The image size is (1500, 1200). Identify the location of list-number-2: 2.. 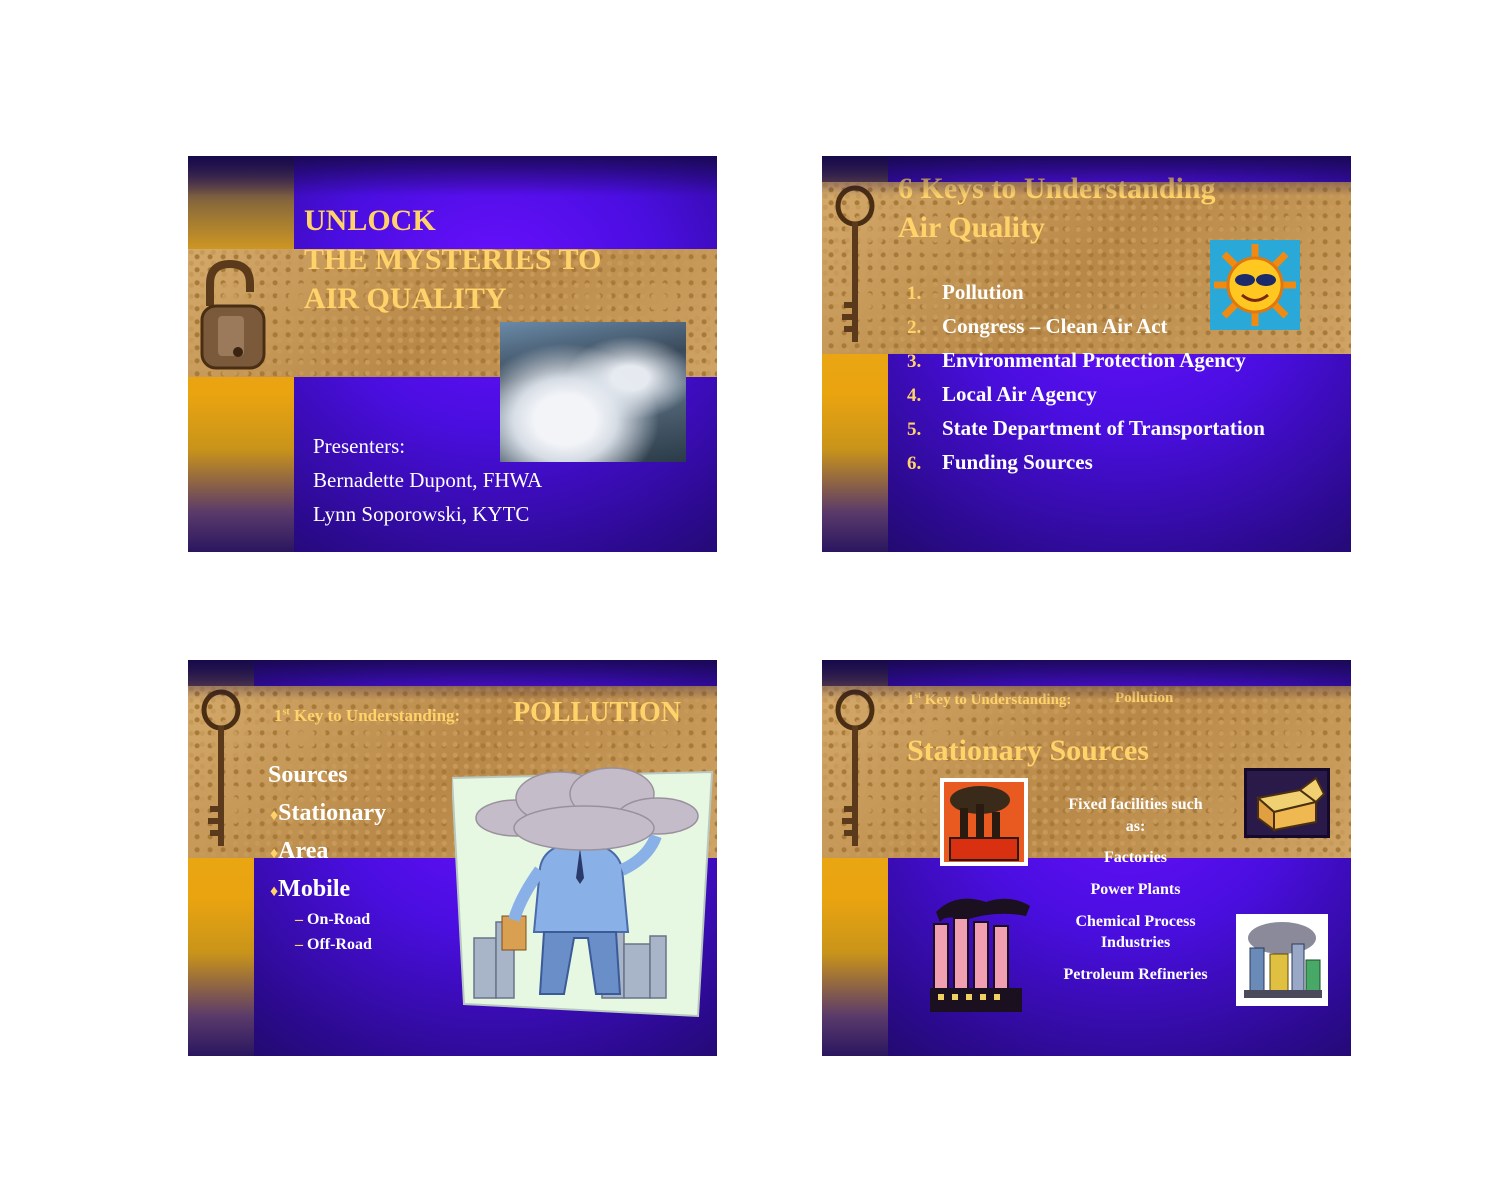
(914, 327).